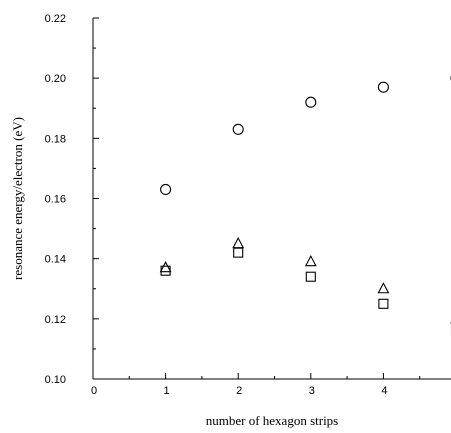 The height and width of the screenshot is (433, 451). Describe the element at coordinates (55, 79) in the screenshot. I see `y-tick-label: 0.20` at that location.